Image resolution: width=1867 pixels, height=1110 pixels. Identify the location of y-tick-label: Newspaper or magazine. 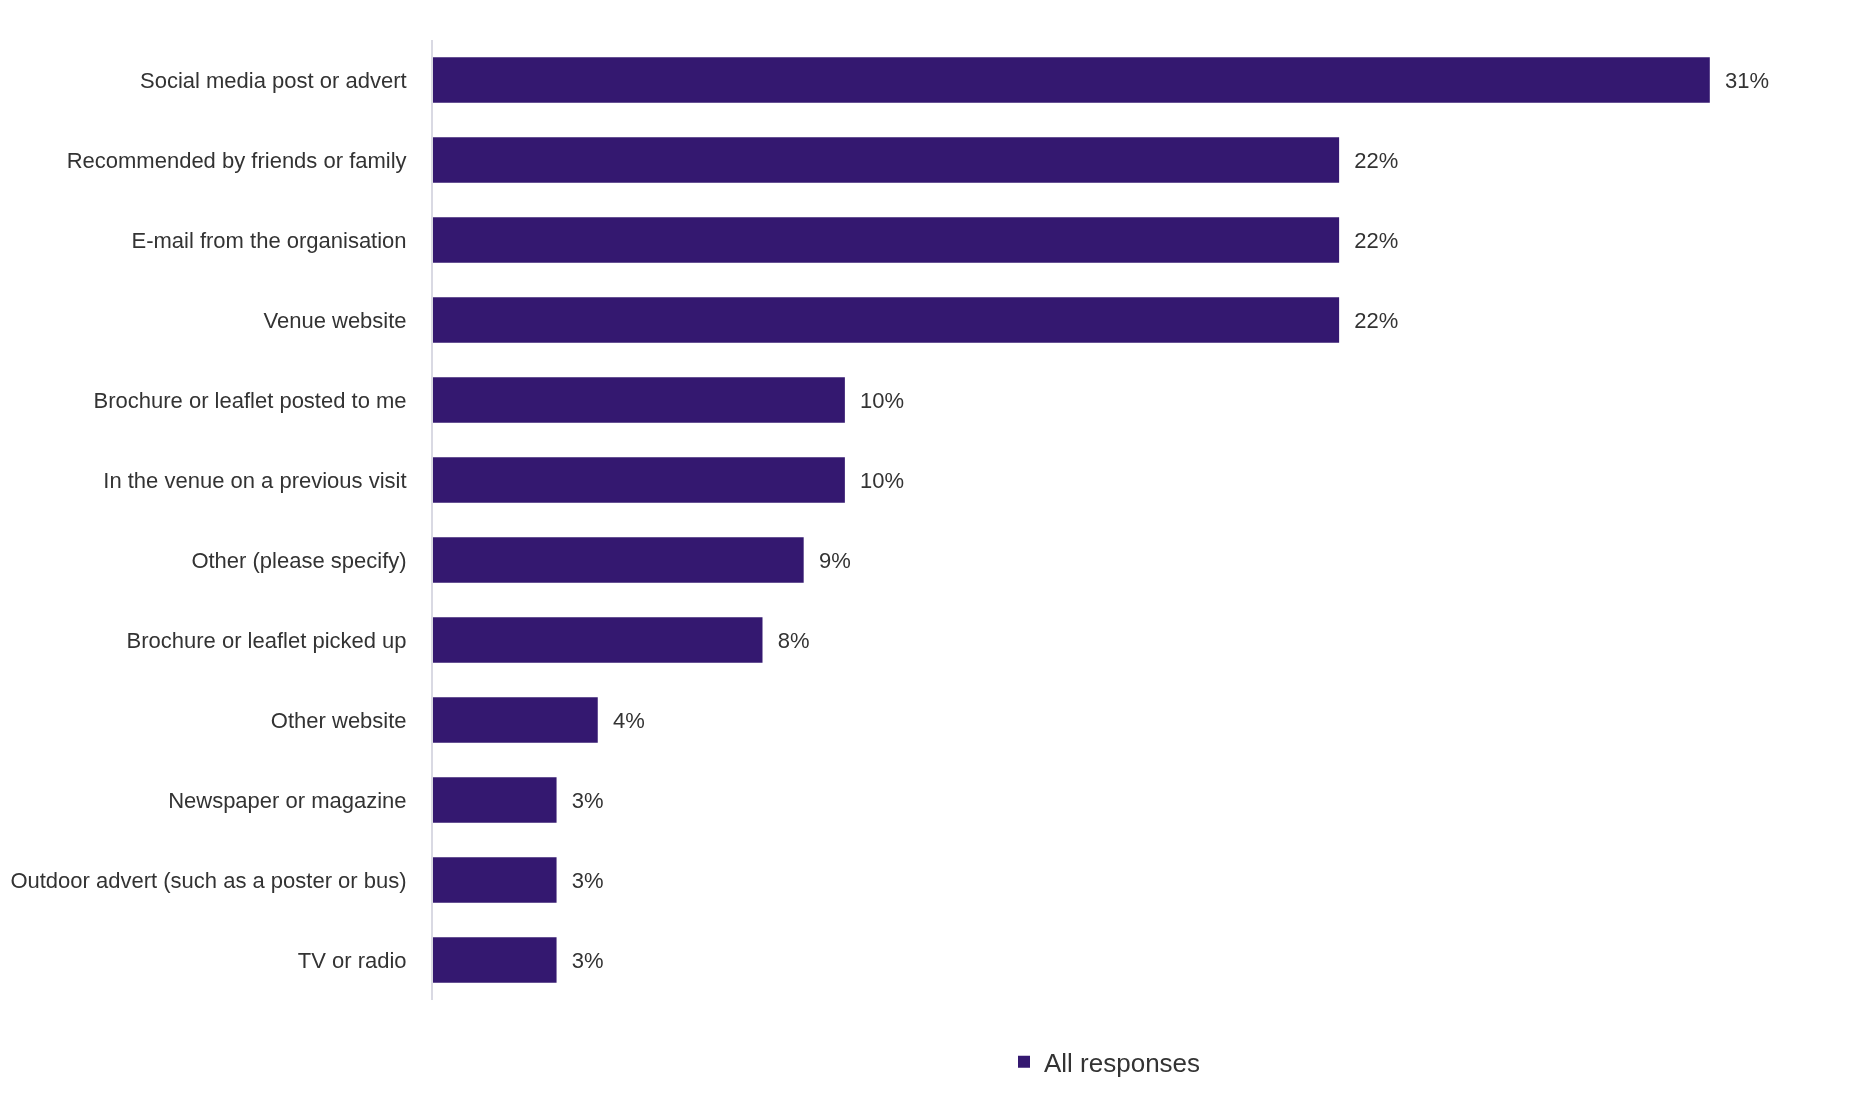
(287, 800).